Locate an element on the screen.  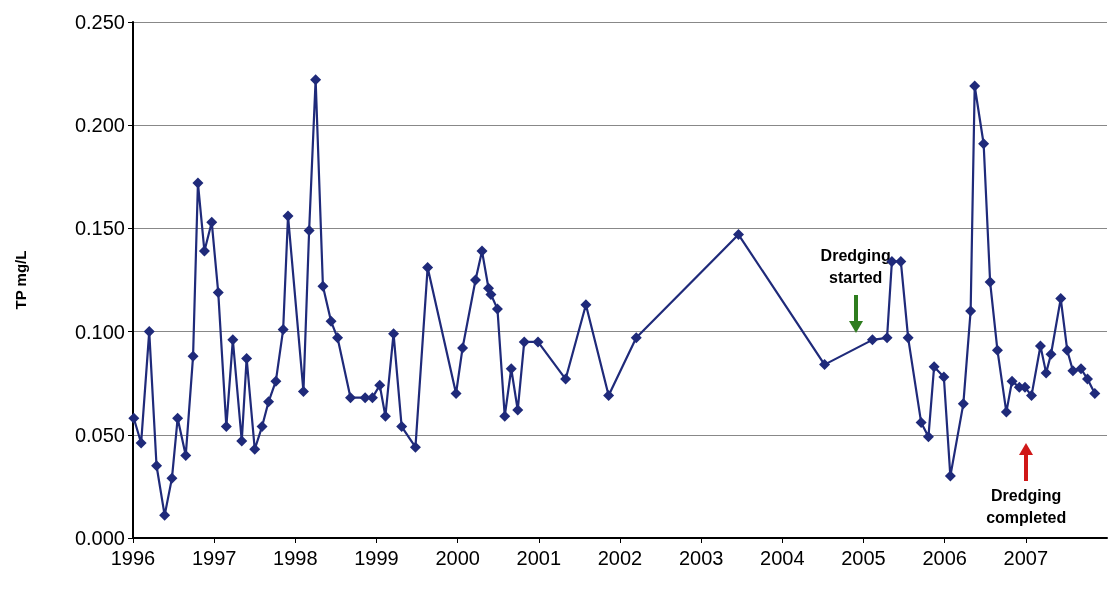
y-tick-label: 0.100 is located at coordinates (99, 331).